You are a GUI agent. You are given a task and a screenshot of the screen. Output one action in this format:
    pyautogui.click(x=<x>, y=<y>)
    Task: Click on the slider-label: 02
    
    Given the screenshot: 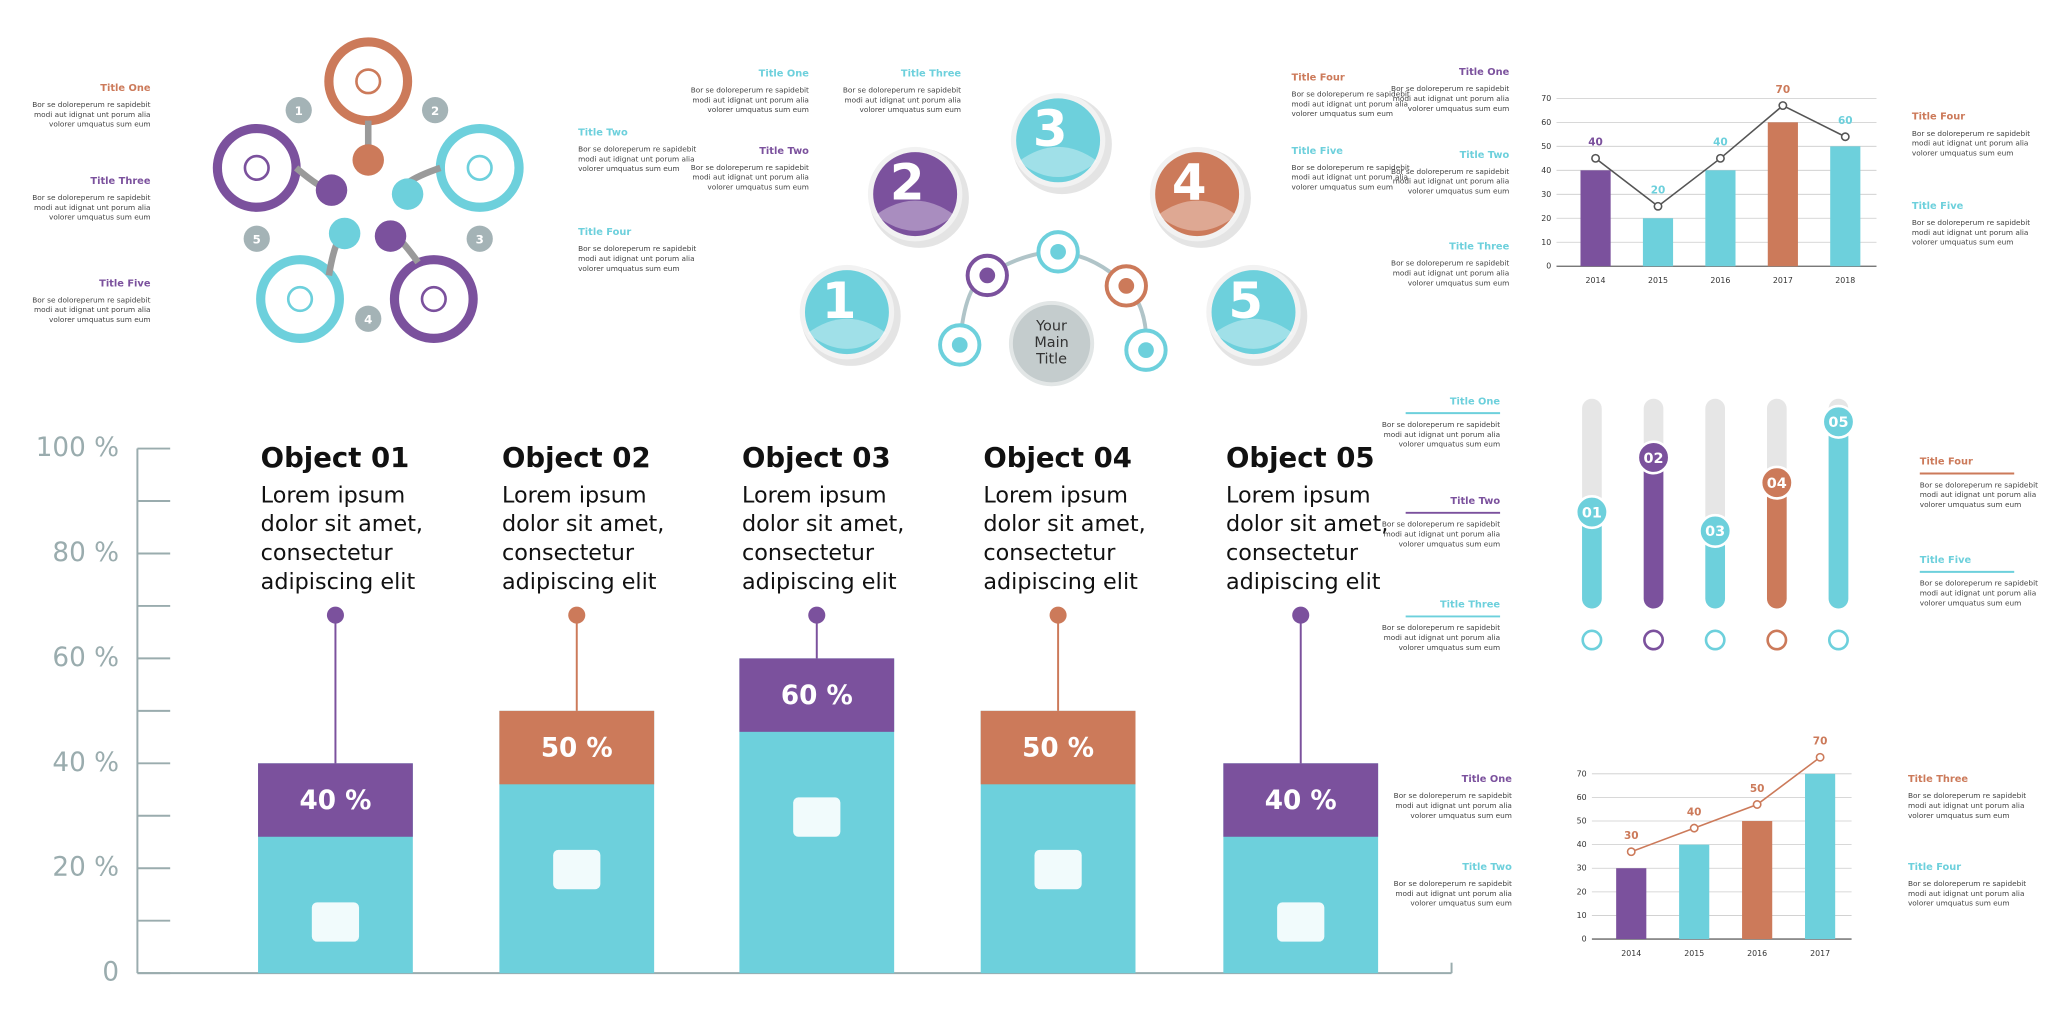 What is the action you would take?
    pyautogui.click(x=1654, y=459)
    